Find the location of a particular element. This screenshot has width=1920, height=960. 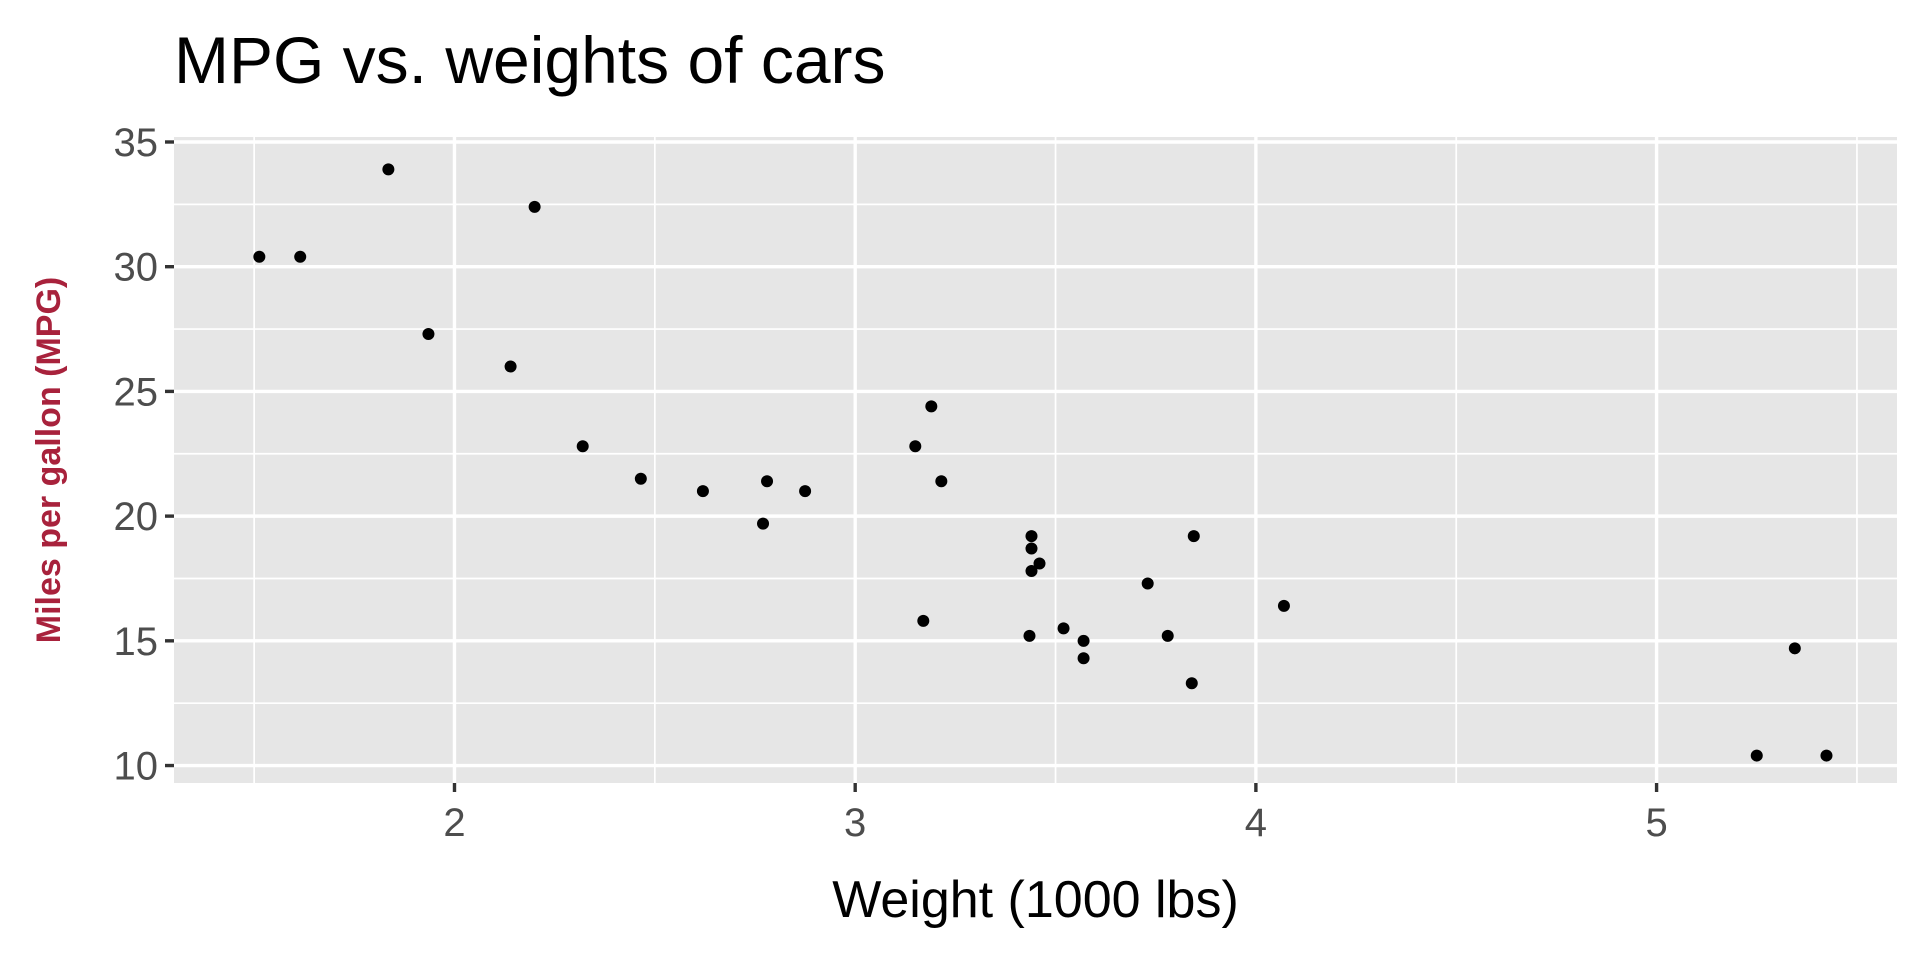

y-tick-label: 30 is located at coordinates (136, 268).